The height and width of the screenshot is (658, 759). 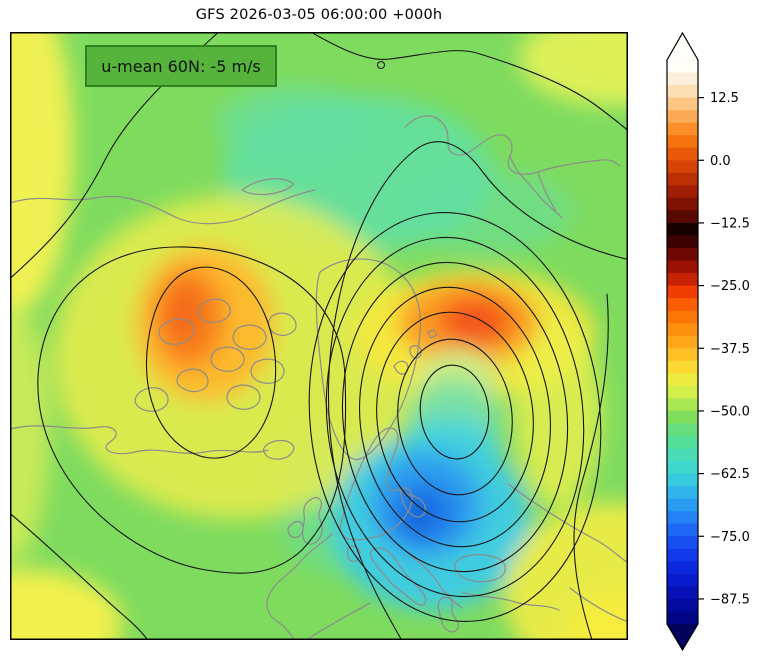 I want to click on colorbar-segments, so click(x=682, y=342).